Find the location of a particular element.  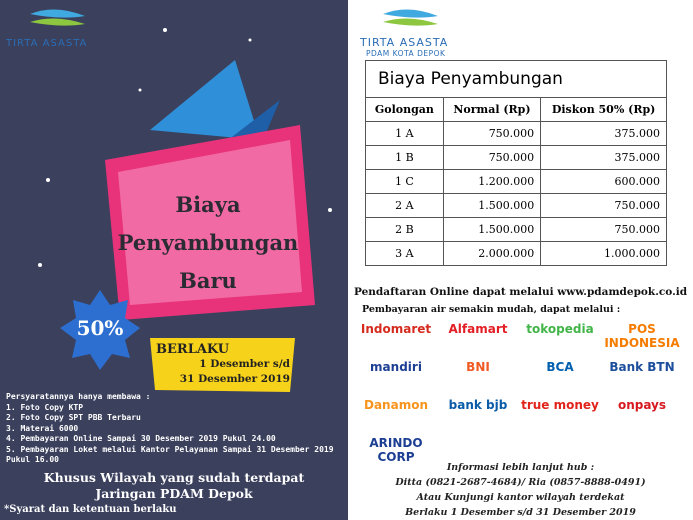

table-cell: 2.000.000 is located at coordinates (492, 253).